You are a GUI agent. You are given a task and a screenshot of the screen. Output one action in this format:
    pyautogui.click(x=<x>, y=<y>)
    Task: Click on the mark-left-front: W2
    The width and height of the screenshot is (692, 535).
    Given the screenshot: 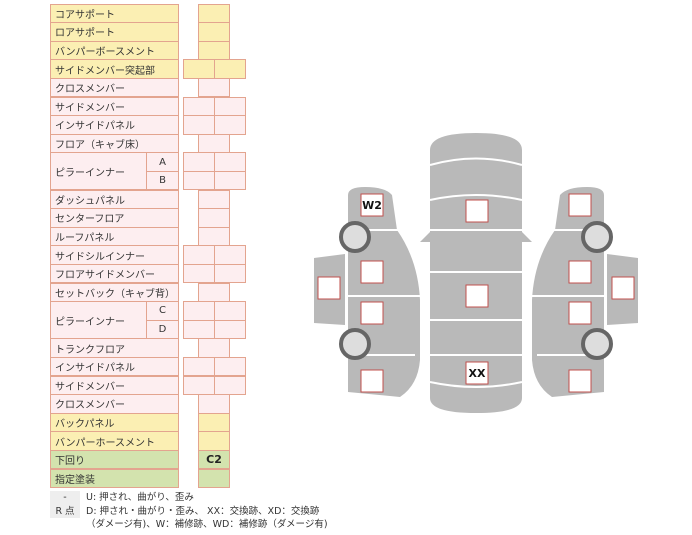 What is the action you would take?
    pyautogui.click(x=372, y=205)
    